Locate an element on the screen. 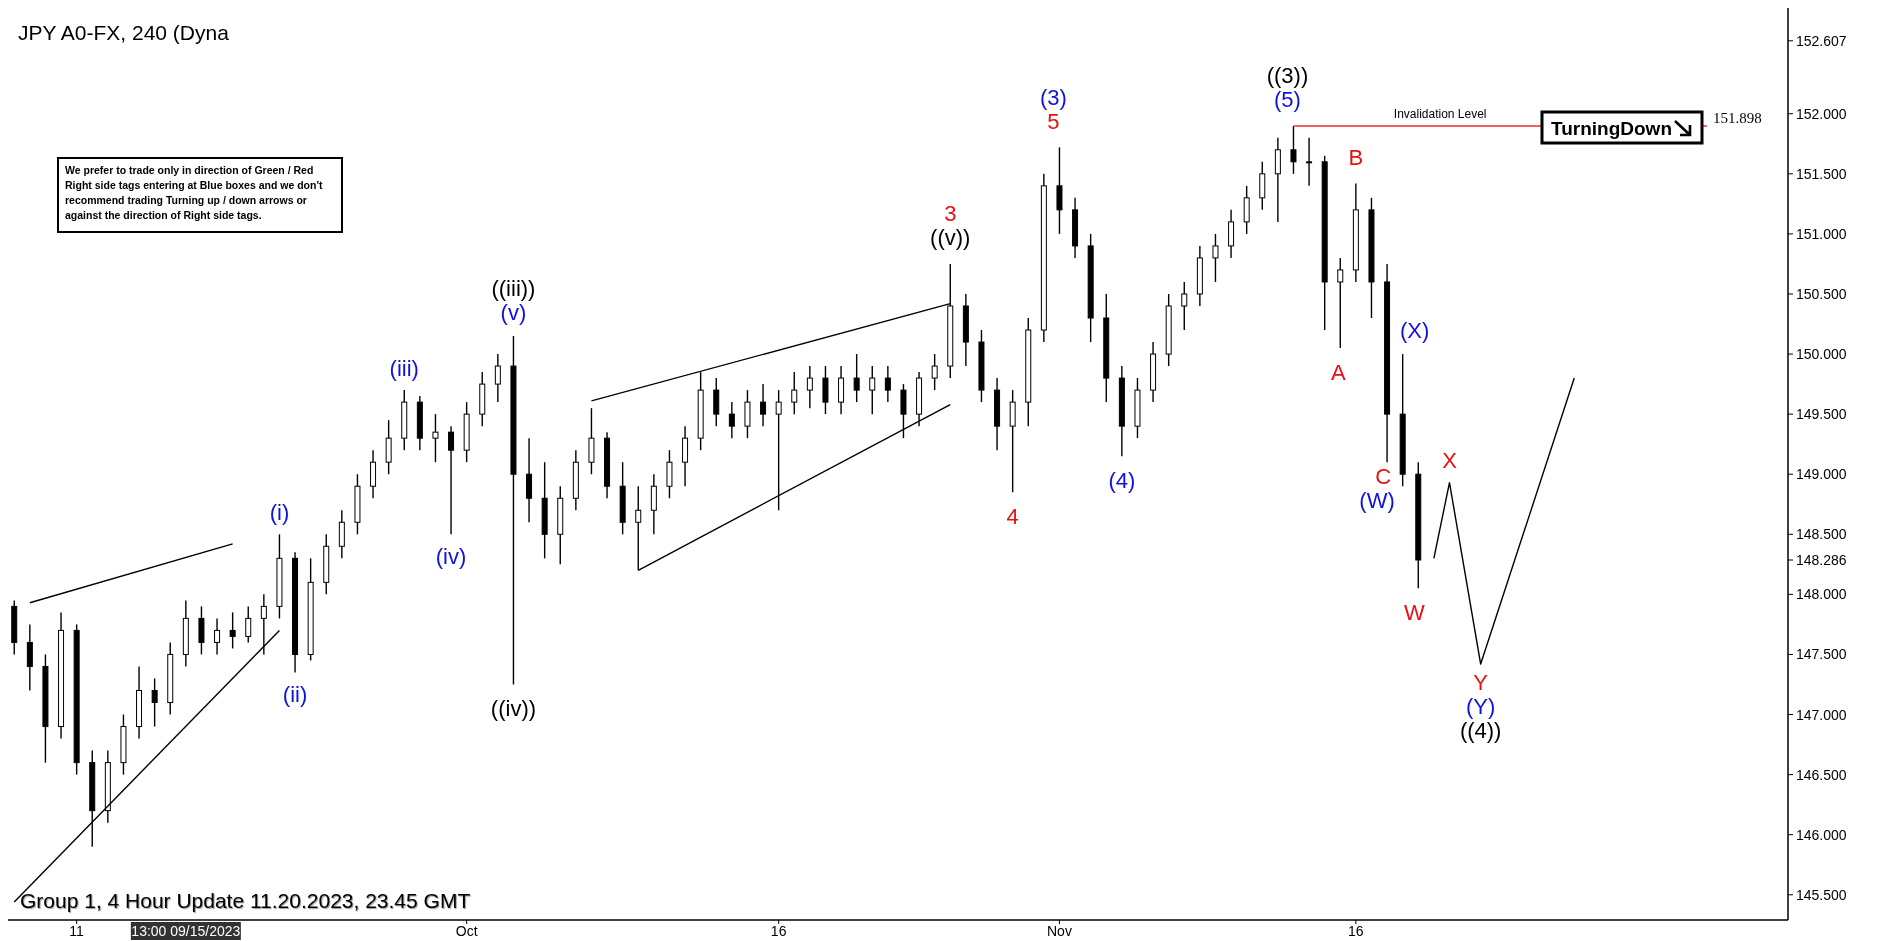 The image size is (1881, 941). annotation: X is located at coordinates (1450, 461).